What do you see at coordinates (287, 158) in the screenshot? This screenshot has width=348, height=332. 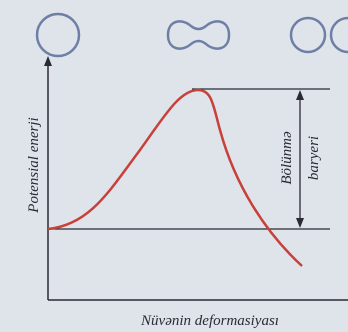 I see `barrier-label: Bölünmə` at bounding box center [287, 158].